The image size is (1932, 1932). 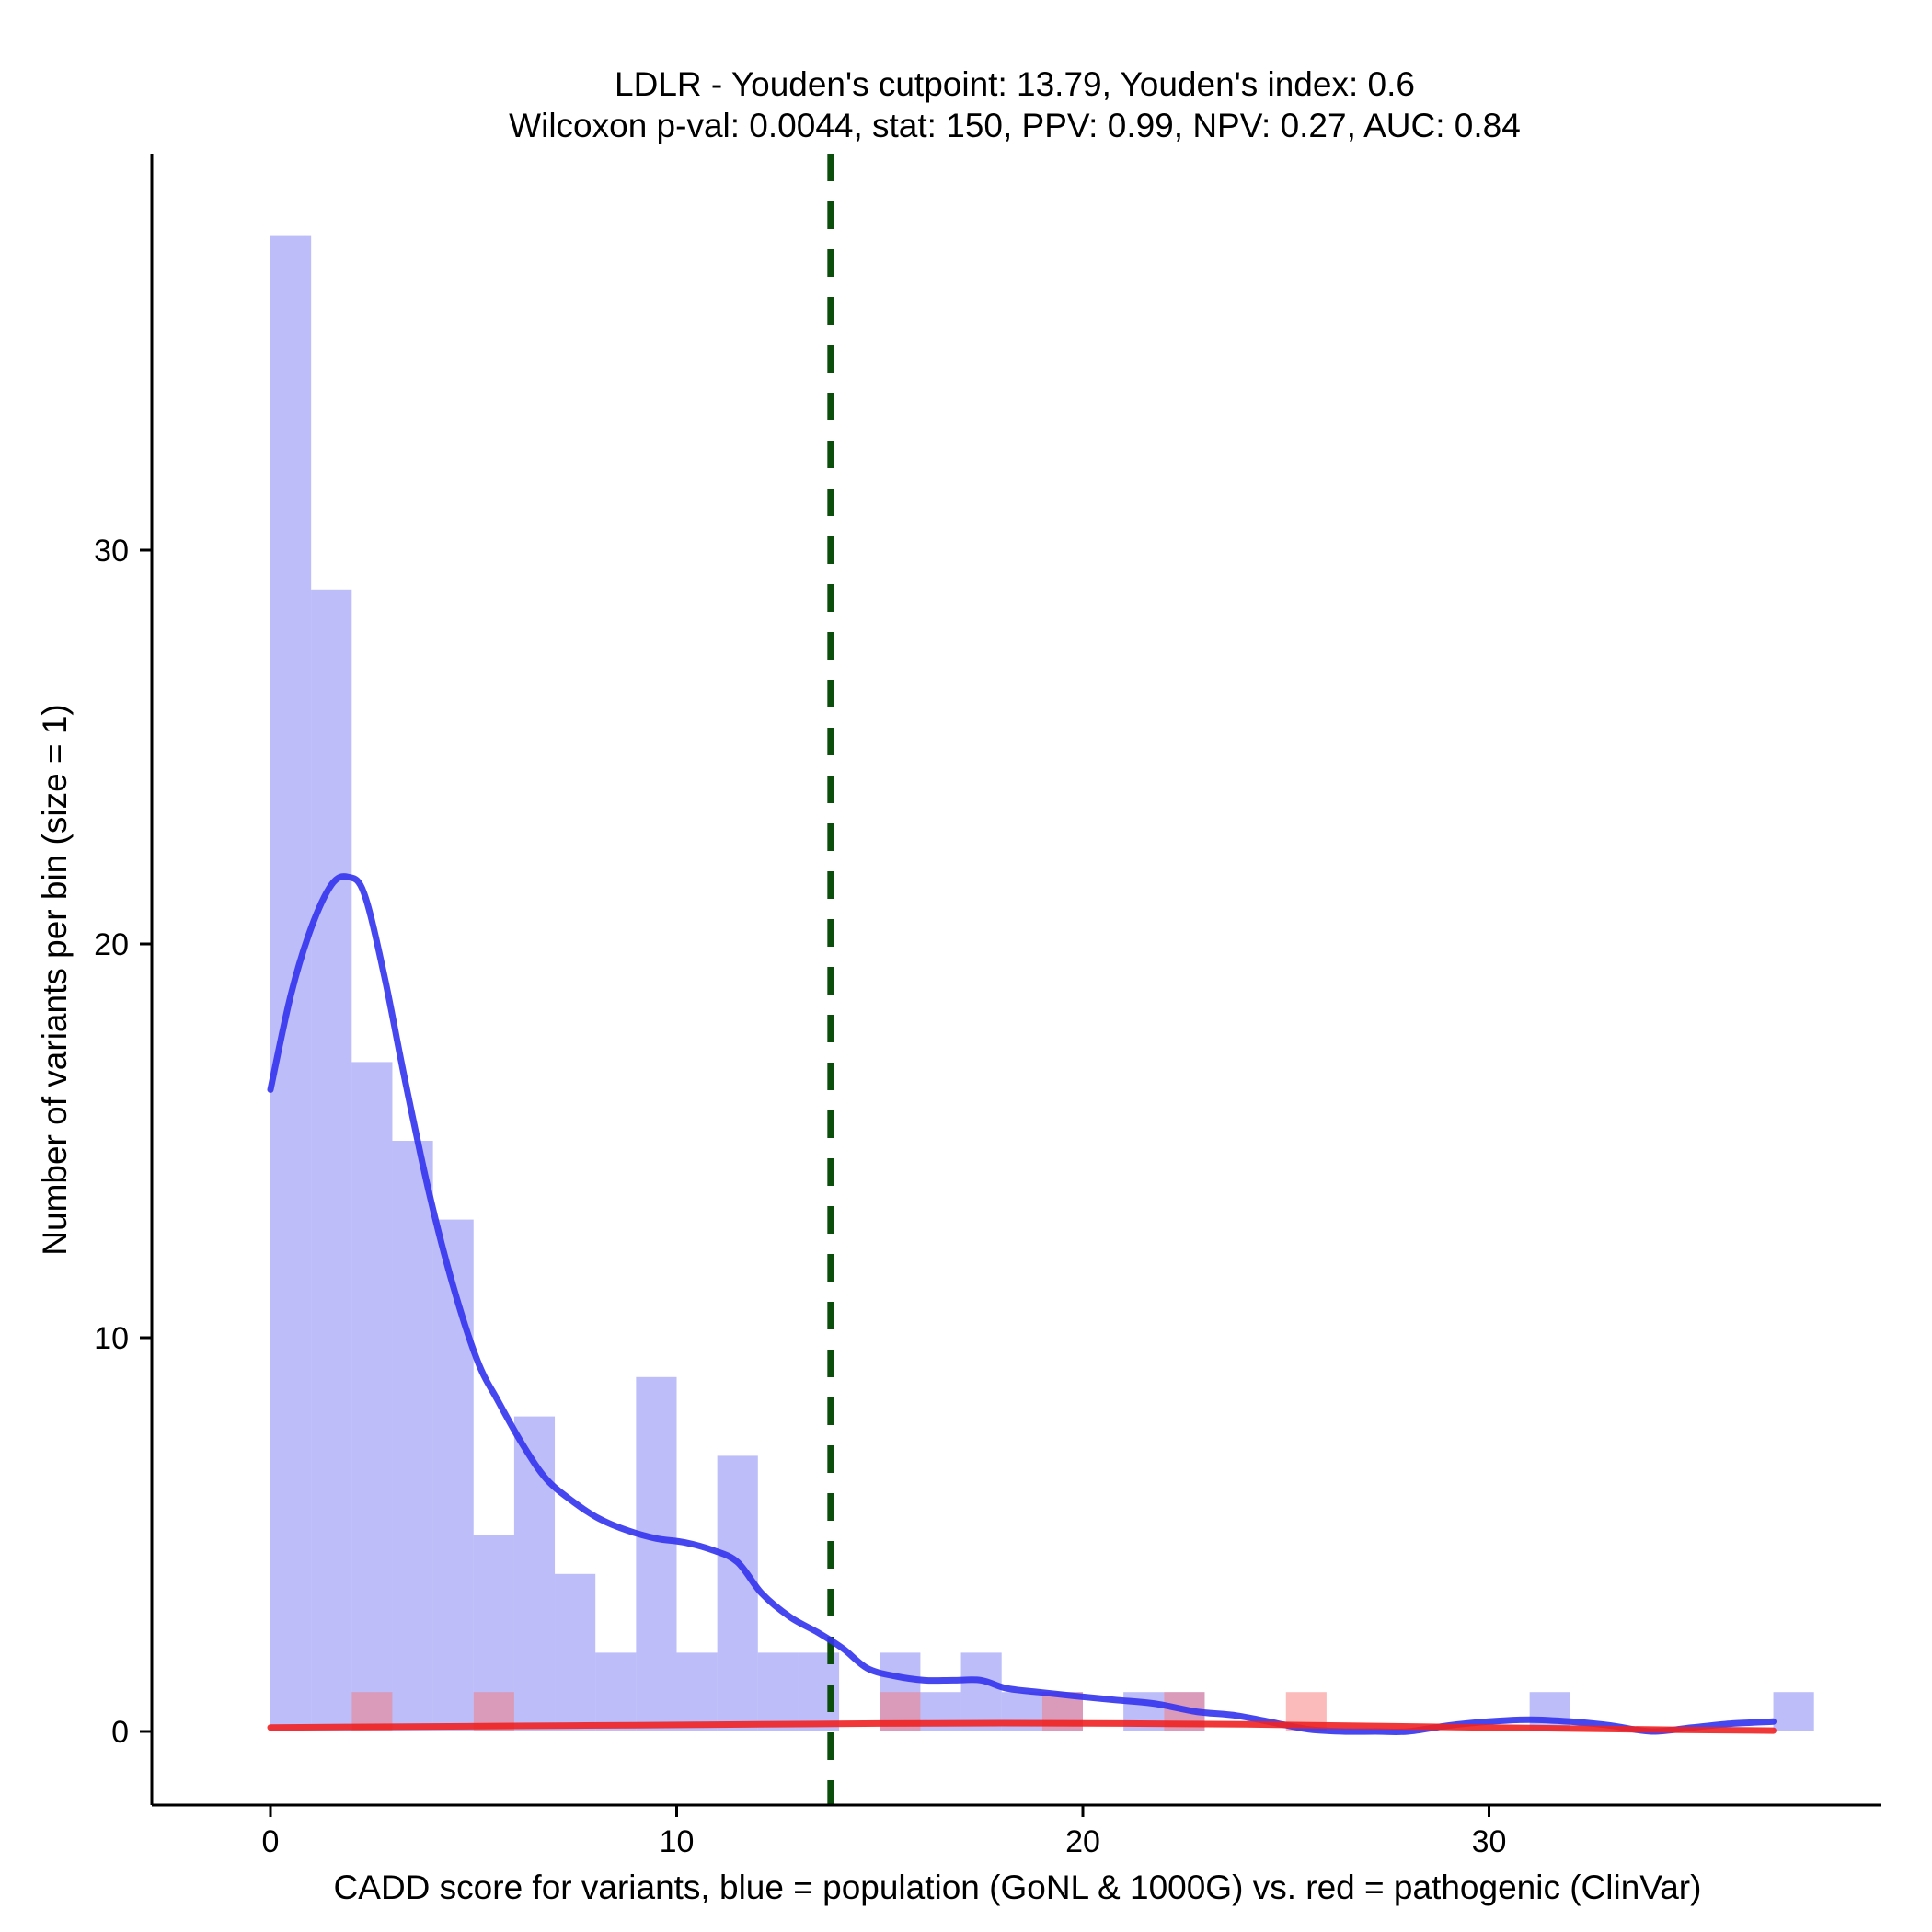 I want to click on y-tick-label-30: 30, so click(x=111, y=551).